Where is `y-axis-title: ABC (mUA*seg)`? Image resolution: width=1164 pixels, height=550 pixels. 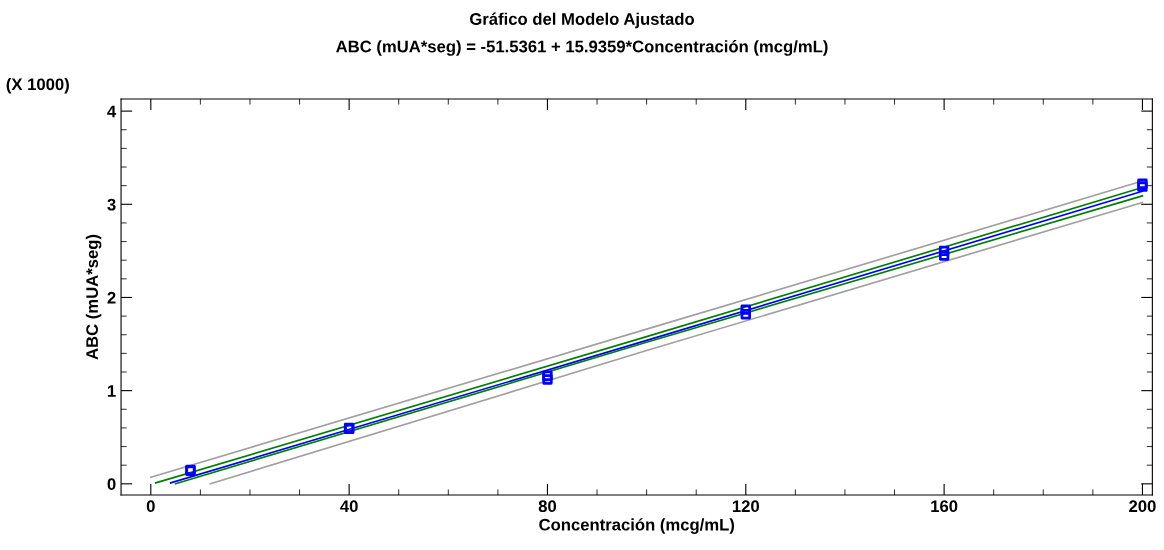 y-axis-title: ABC (mUA*seg) is located at coordinates (93, 297).